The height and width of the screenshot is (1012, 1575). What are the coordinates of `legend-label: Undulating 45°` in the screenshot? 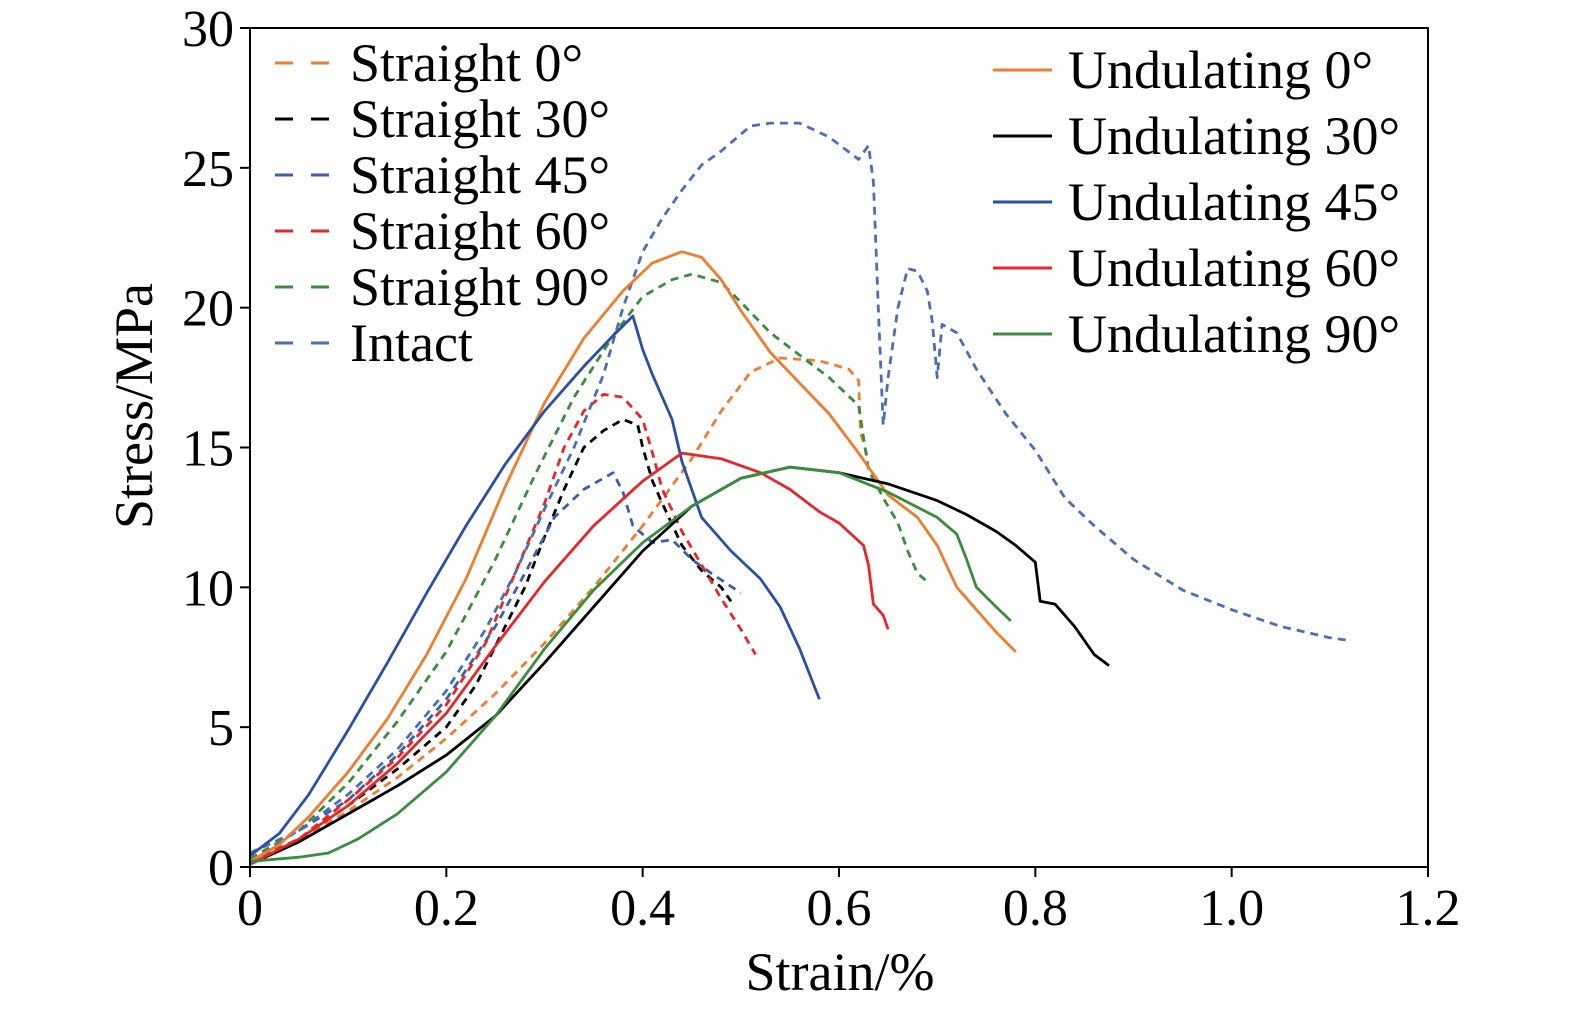 It's located at (1234, 202).